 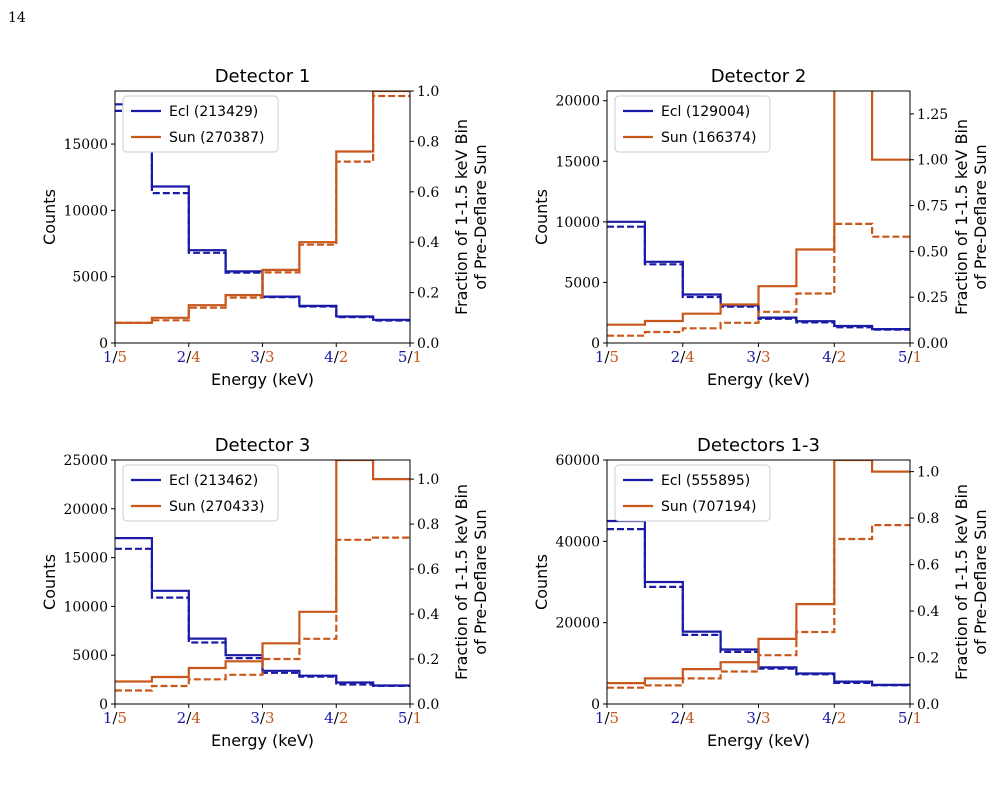 I want to click on legend-sun-label: Sun (707194), so click(x=708, y=507).